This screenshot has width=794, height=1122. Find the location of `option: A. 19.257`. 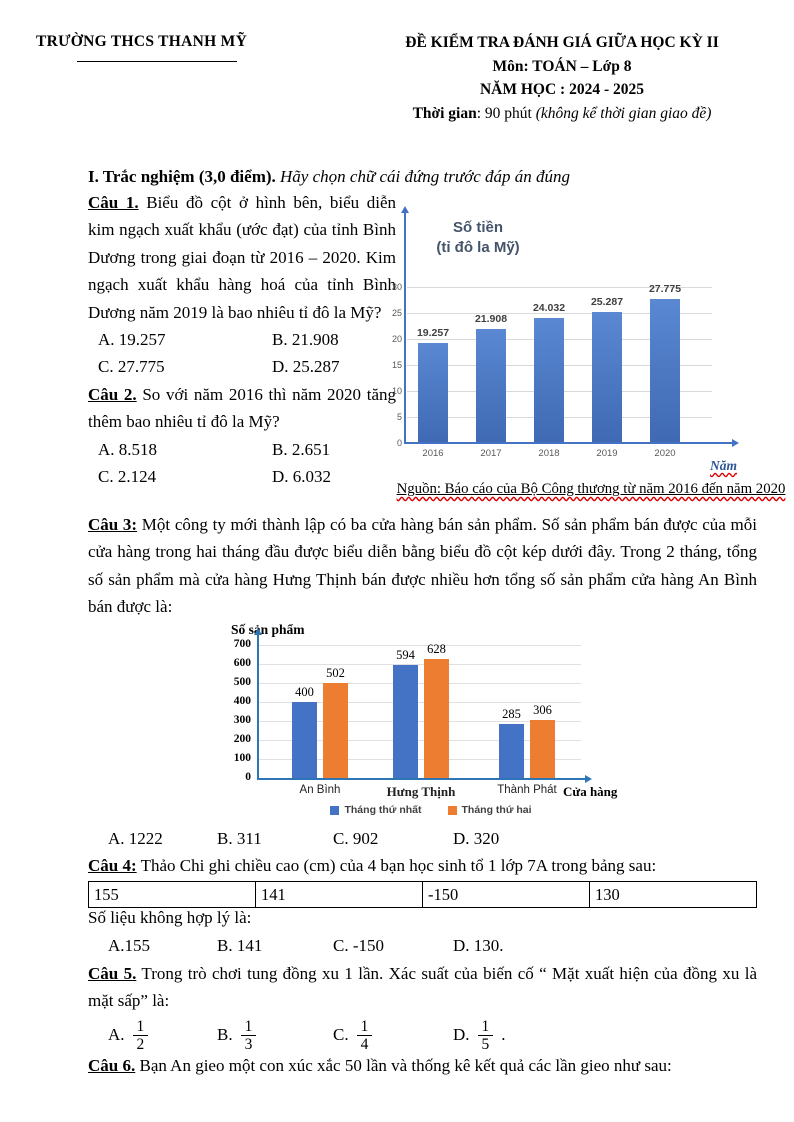

option: A. 19.257 is located at coordinates (132, 340).